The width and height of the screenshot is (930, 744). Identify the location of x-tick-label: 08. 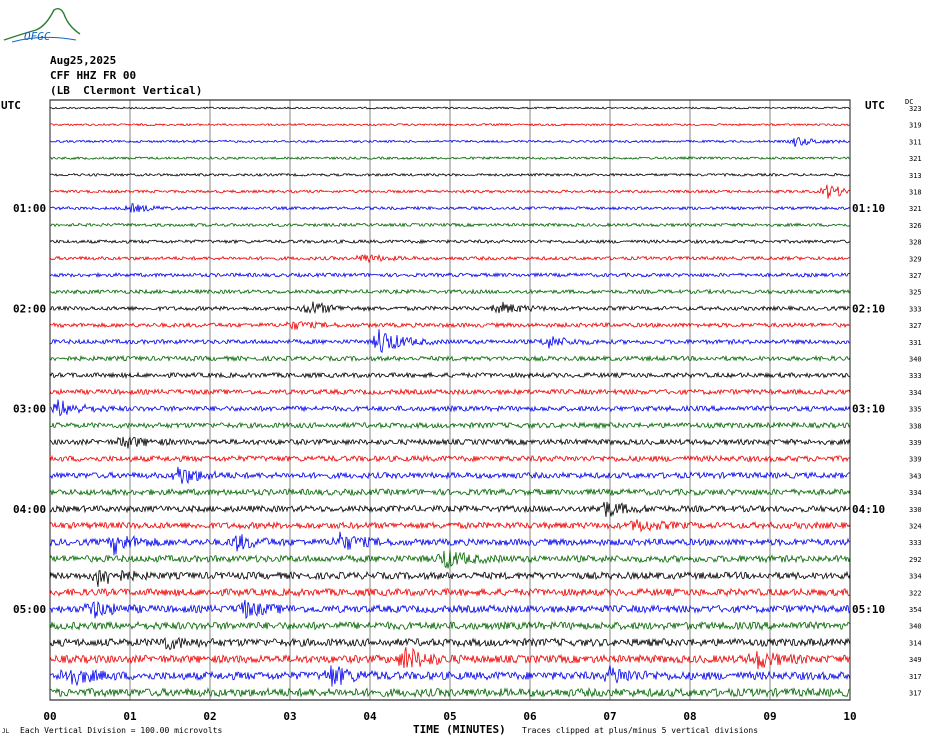
(689, 716).